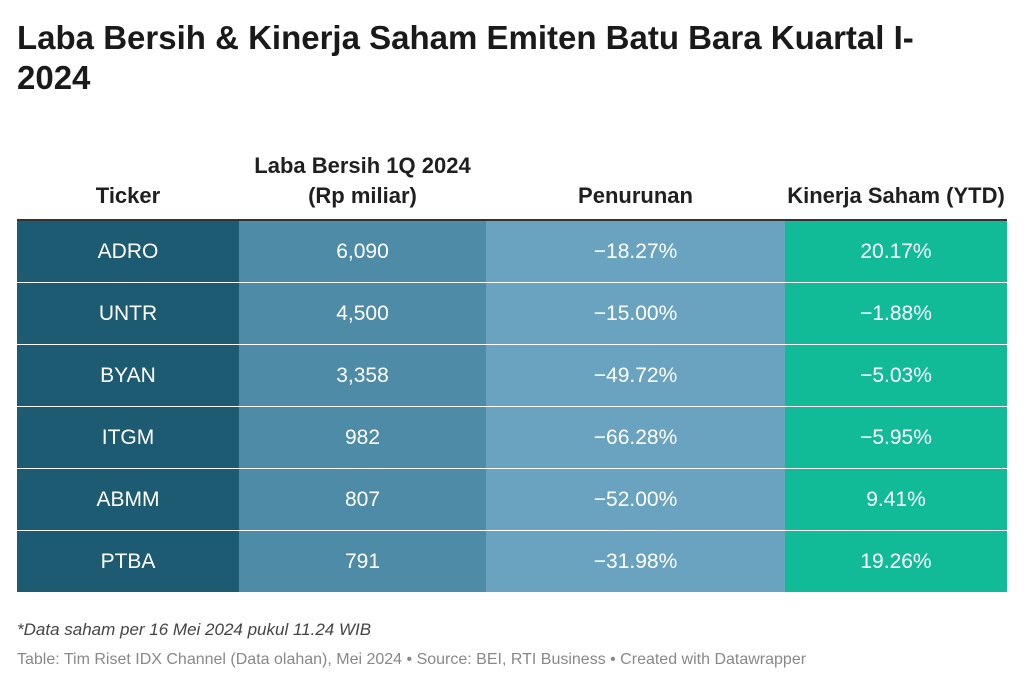 The width and height of the screenshot is (1024, 689). What do you see at coordinates (128, 251) in the screenshot?
I see `cell-ticker: ADRO` at bounding box center [128, 251].